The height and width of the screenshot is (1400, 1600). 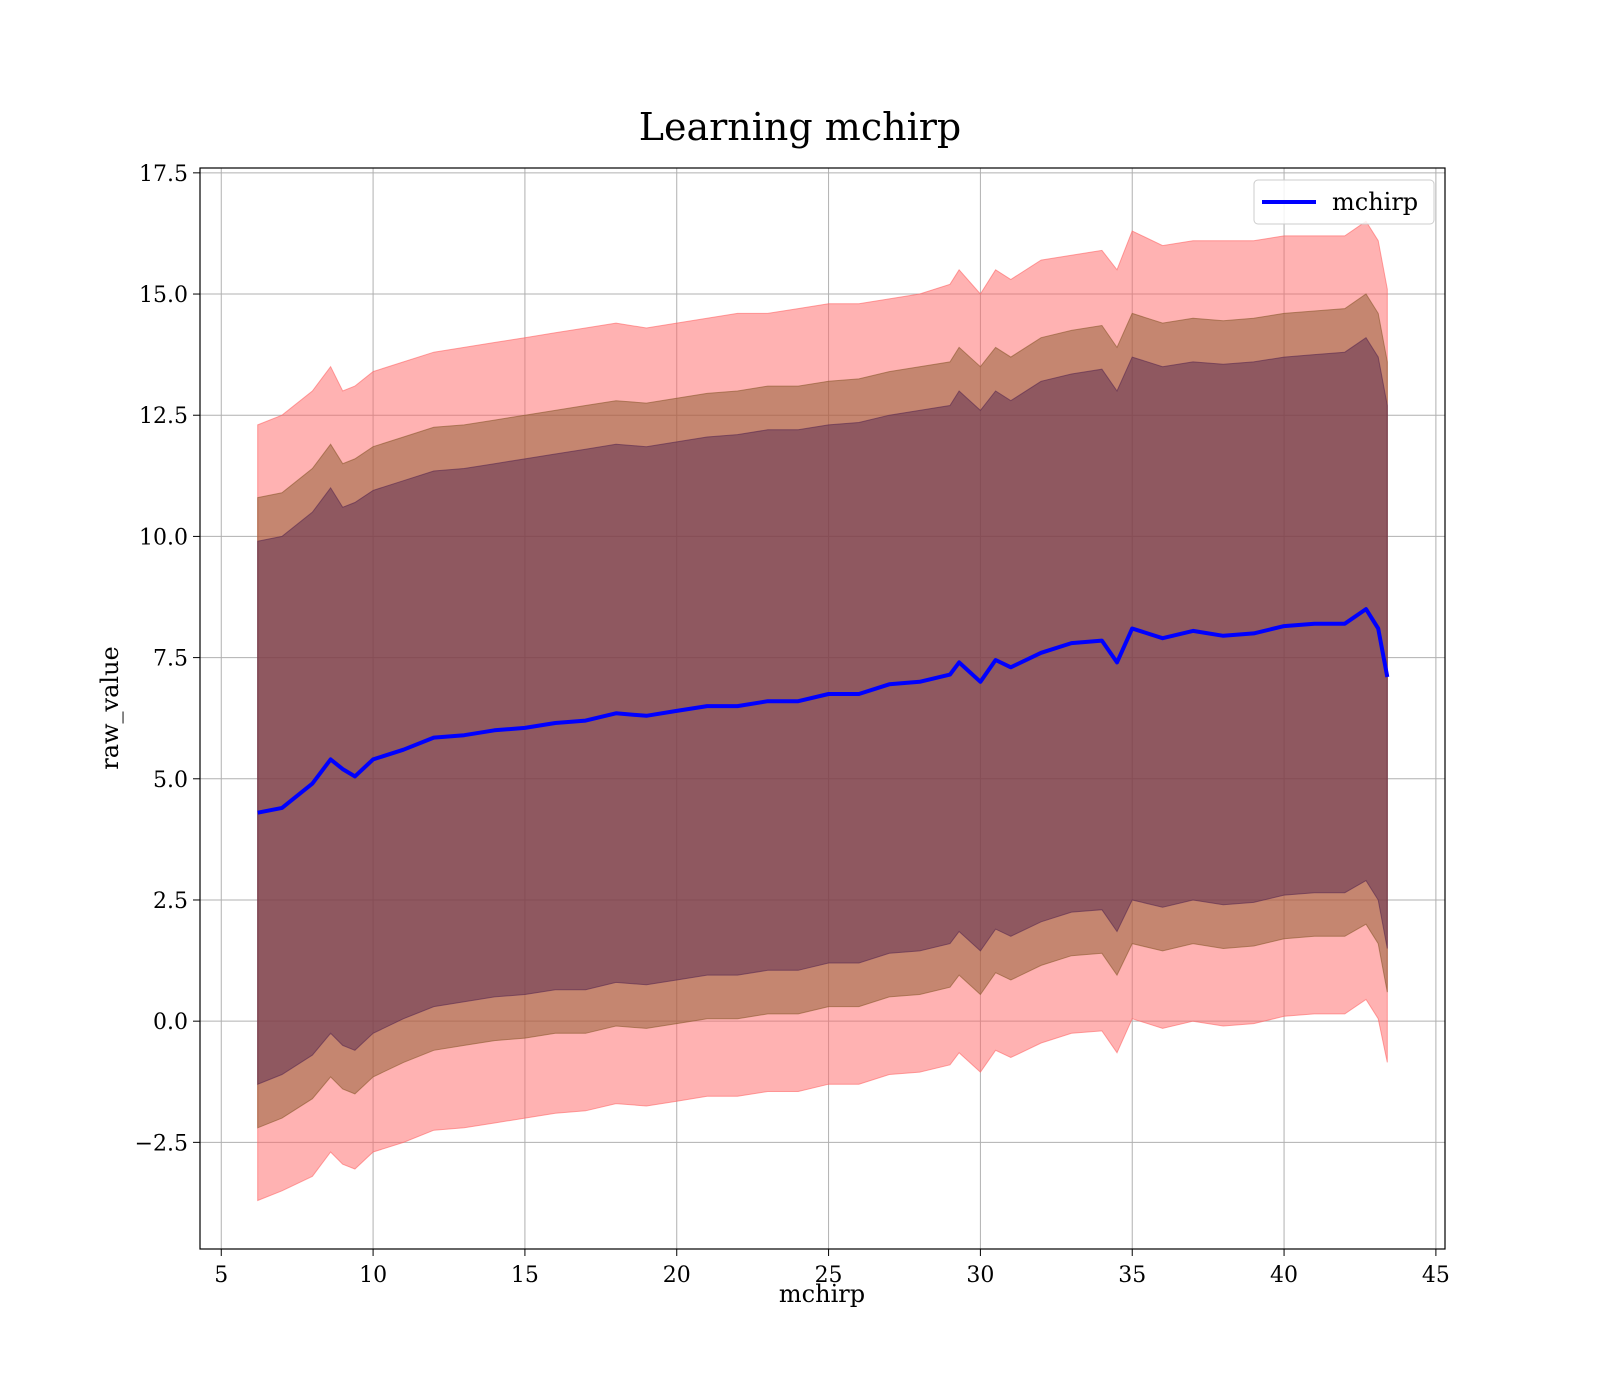 I want to click on series-line, so click(x=823, y=711).